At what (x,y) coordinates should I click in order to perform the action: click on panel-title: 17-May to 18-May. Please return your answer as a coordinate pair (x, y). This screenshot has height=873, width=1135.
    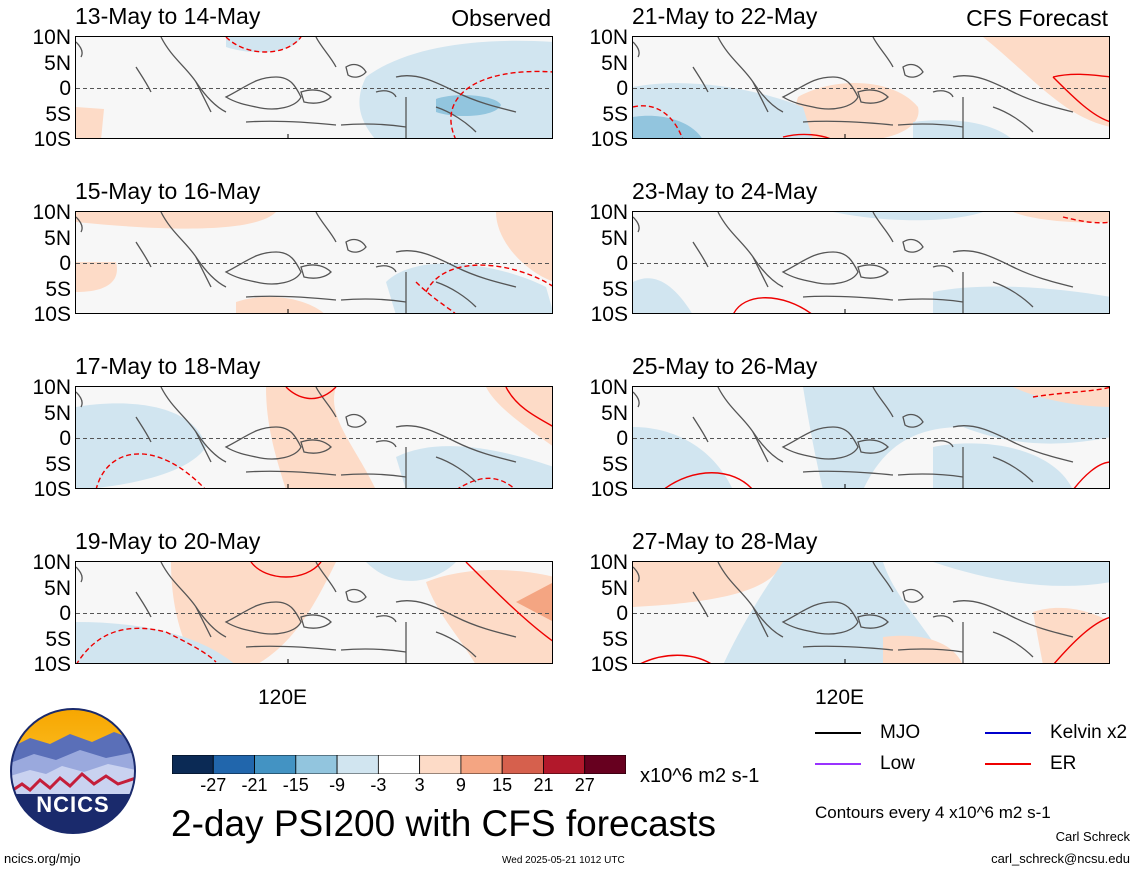
    Looking at the image, I should click on (168, 366).